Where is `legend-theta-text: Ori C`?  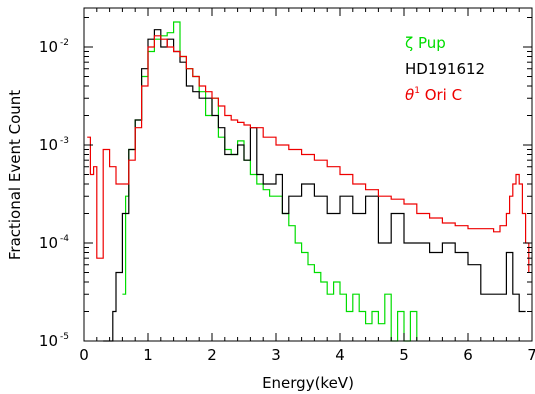 legend-theta-text: Ori C is located at coordinates (441, 95).